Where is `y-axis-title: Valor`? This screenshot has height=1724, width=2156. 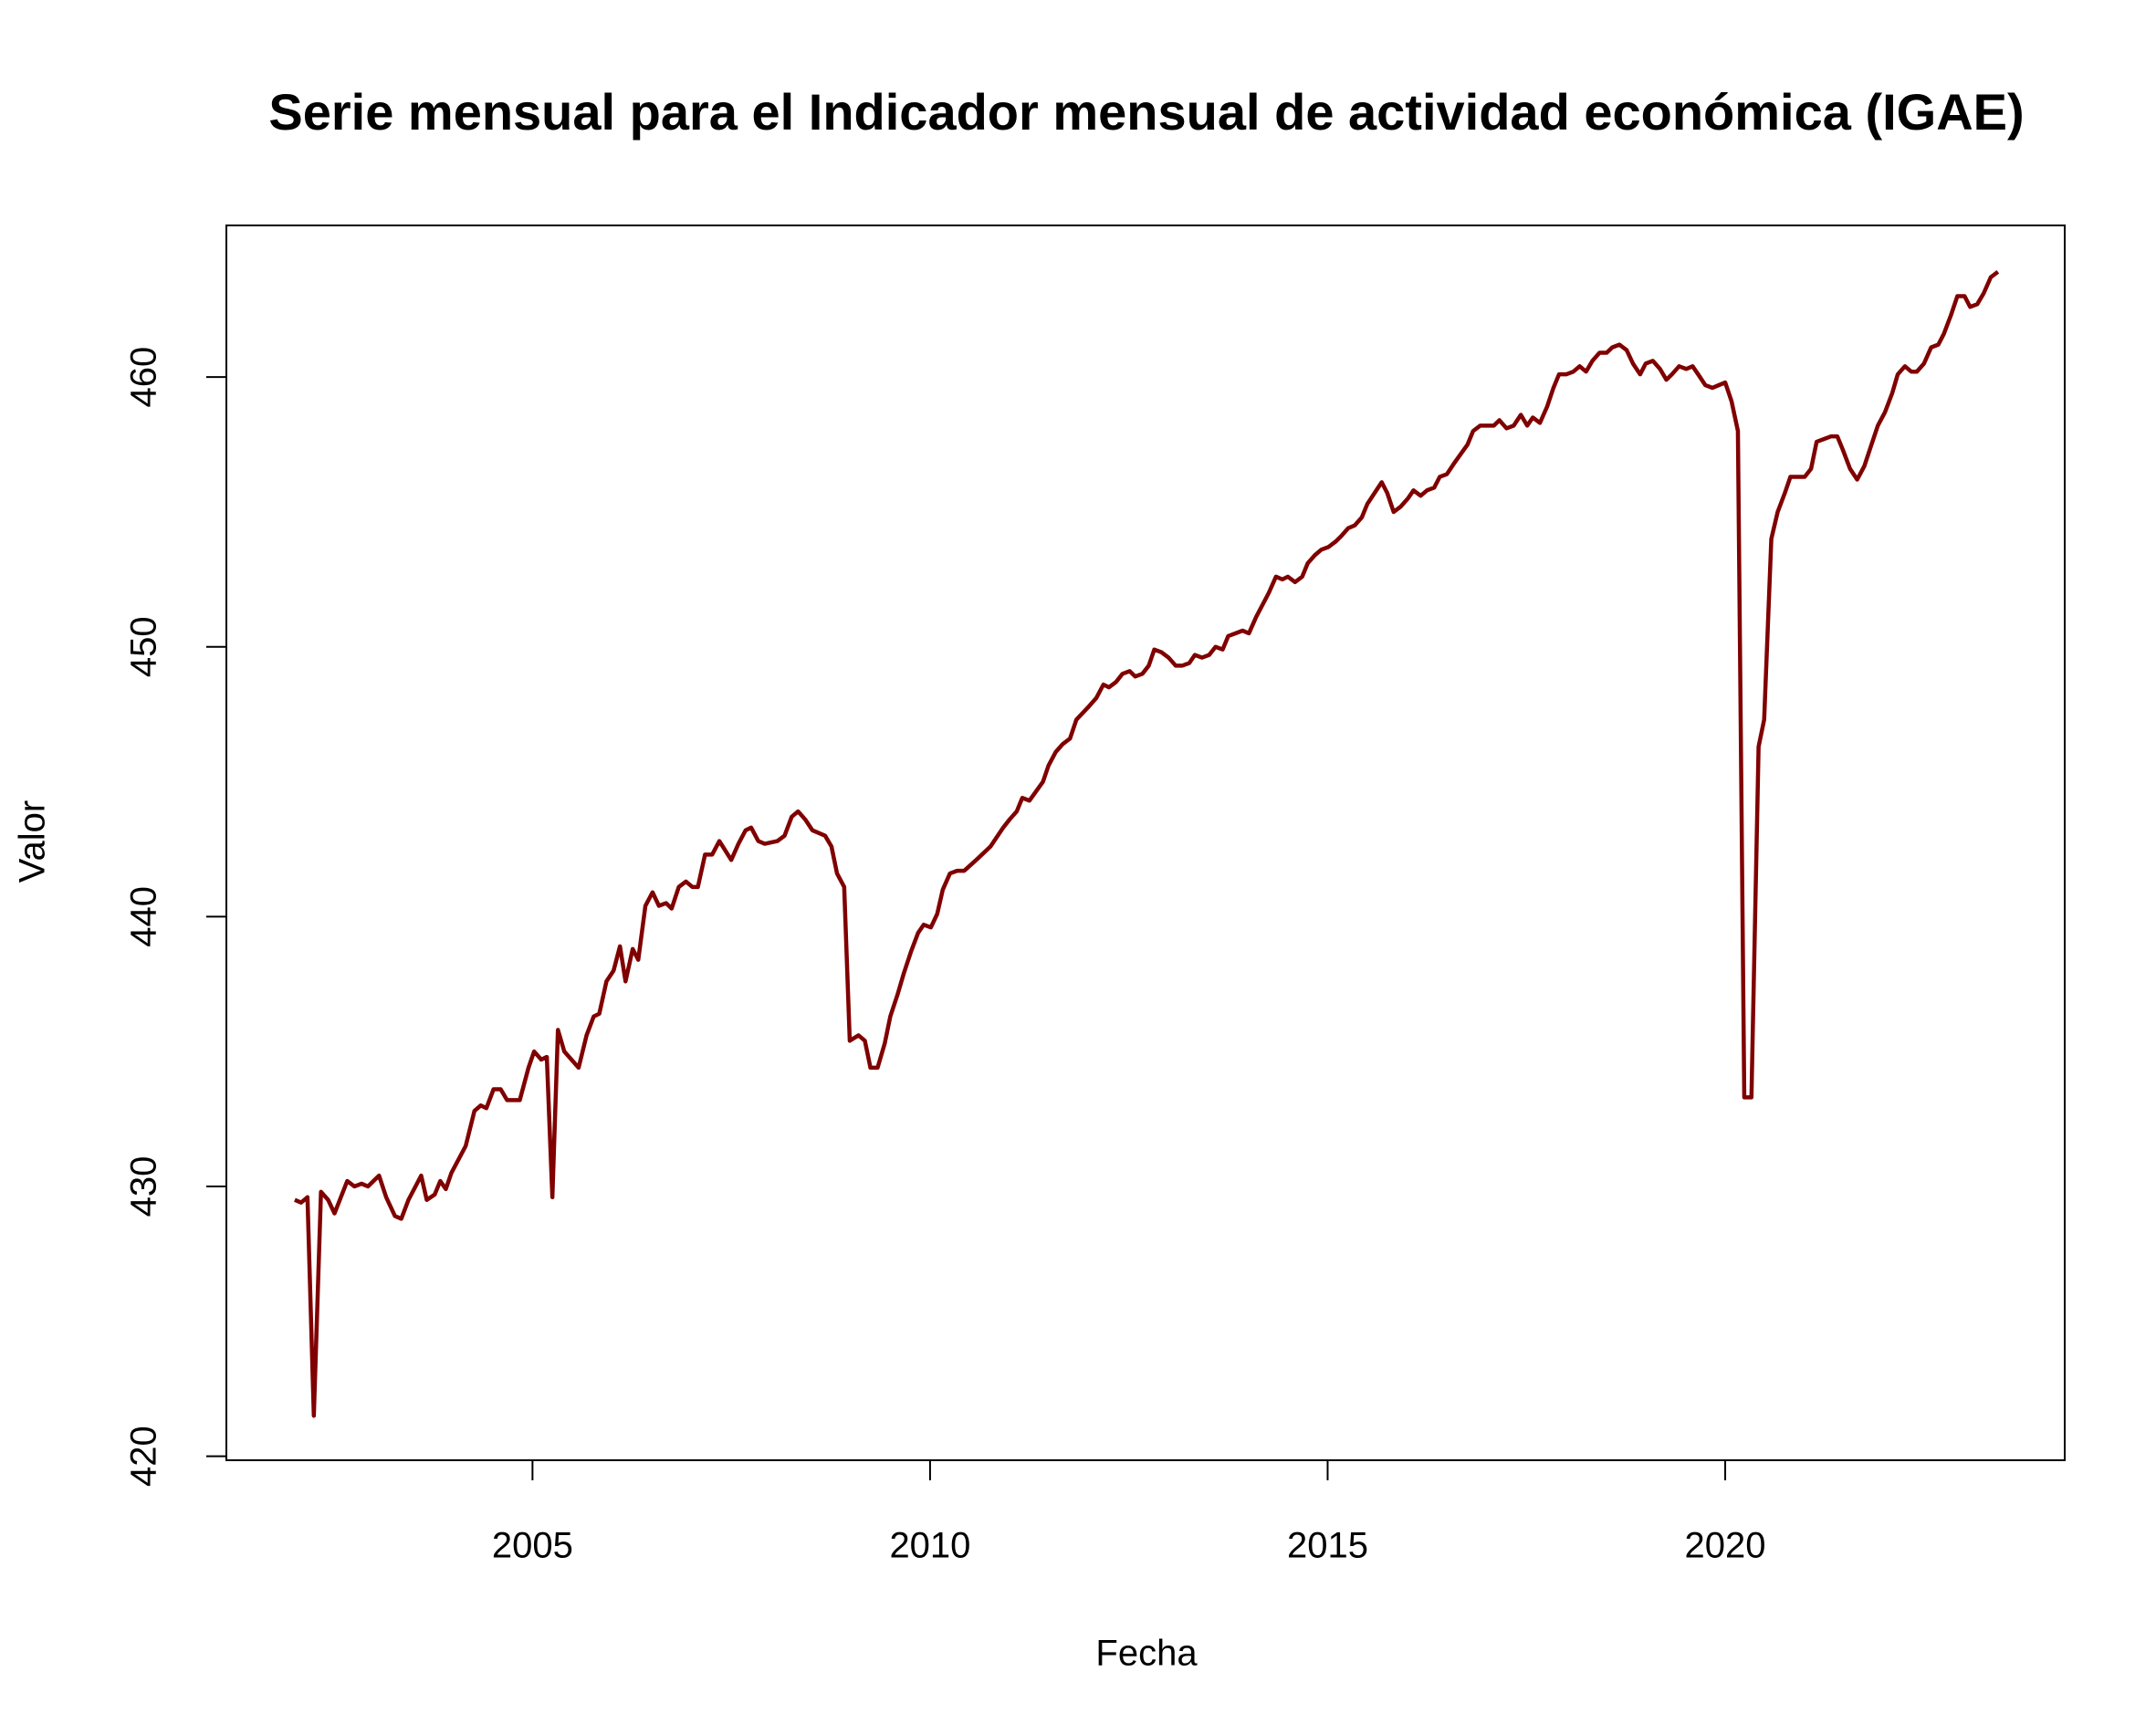
y-axis-title: Valor is located at coordinates (33, 841).